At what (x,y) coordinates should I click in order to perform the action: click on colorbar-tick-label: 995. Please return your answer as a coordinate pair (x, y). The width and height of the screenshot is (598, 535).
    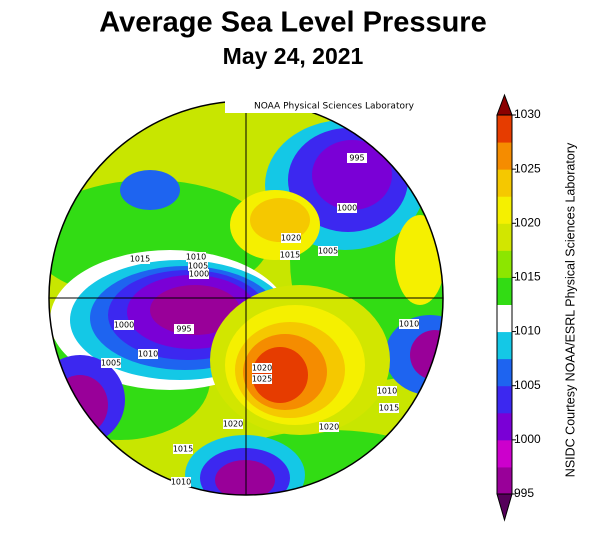
    Looking at the image, I should click on (524, 493).